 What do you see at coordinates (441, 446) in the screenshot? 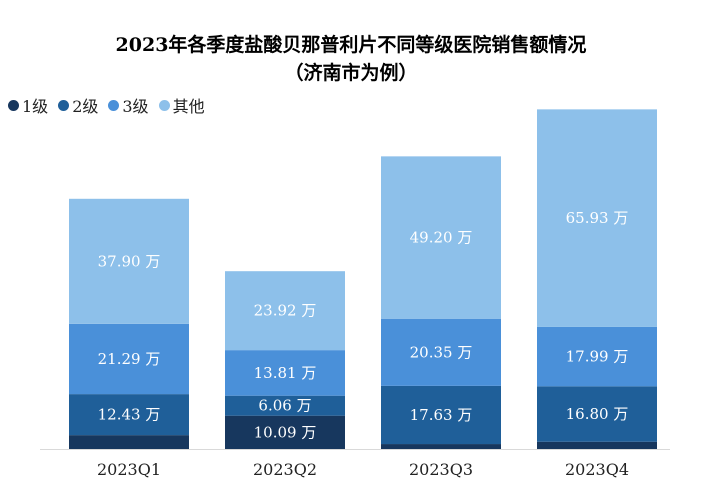
I see `bar-segment-2023Q3-s0` at bounding box center [441, 446].